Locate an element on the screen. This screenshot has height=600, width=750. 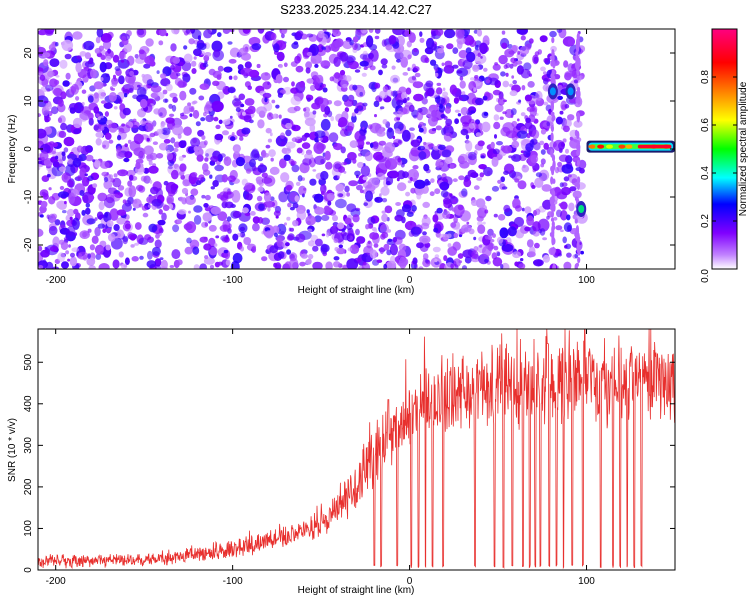
spectrogram-y-tick-label: -10 is located at coordinates (28, 196).